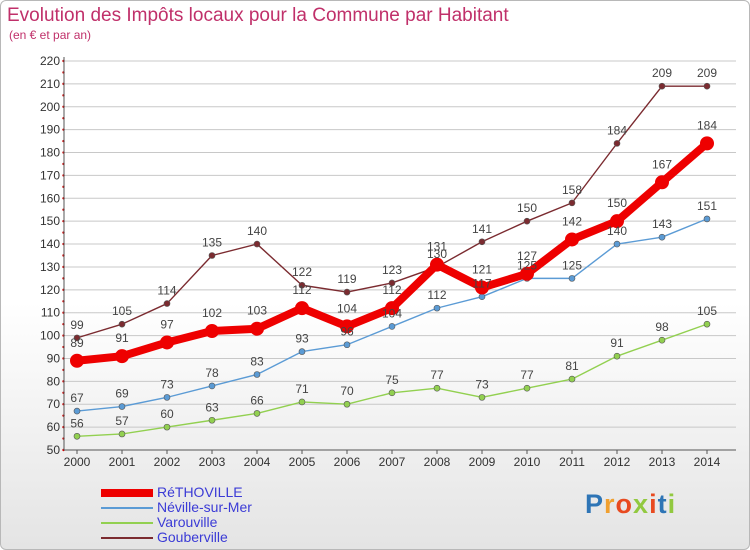  I want to click on y-tick-label: 130, so click(50, 267).